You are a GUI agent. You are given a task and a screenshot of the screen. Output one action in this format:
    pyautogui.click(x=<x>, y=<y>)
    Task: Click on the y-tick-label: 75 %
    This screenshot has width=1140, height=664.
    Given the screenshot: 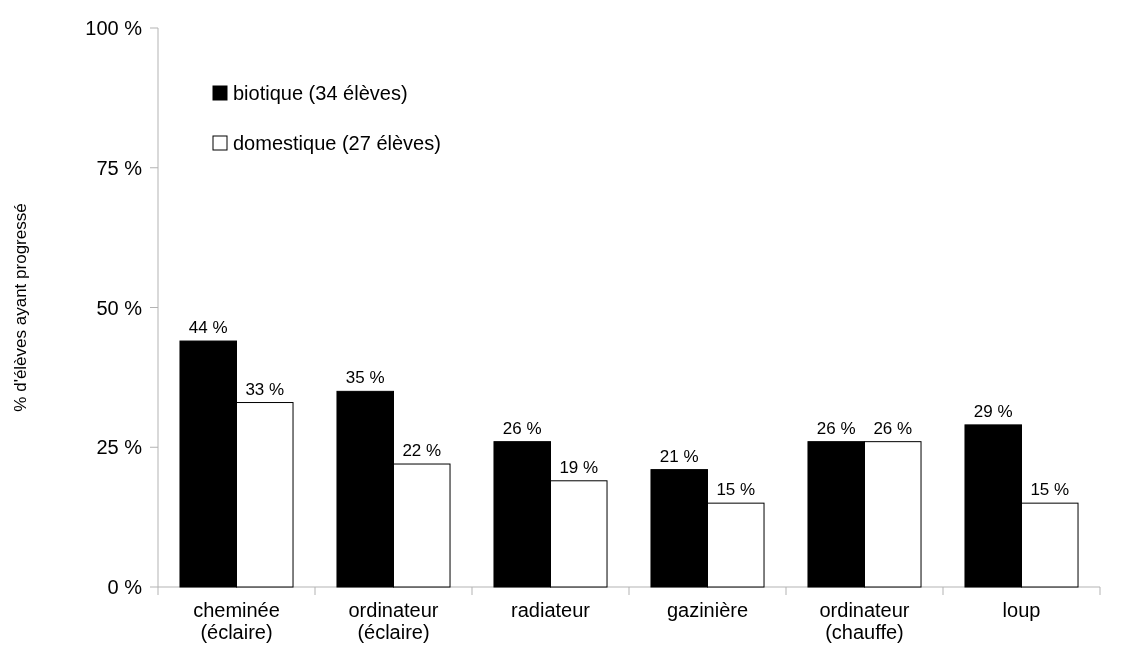 What is the action you would take?
    pyautogui.click(x=119, y=167)
    